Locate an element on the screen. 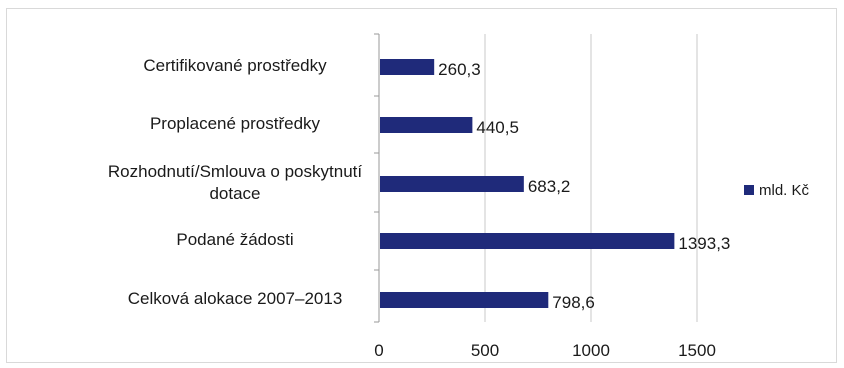  data-label: 440,5 is located at coordinates (497, 127).